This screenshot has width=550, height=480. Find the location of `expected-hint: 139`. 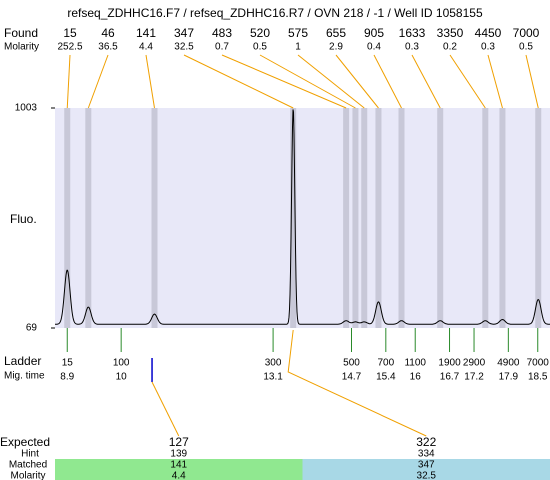

expected-hint: 139 is located at coordinates (178, 454).